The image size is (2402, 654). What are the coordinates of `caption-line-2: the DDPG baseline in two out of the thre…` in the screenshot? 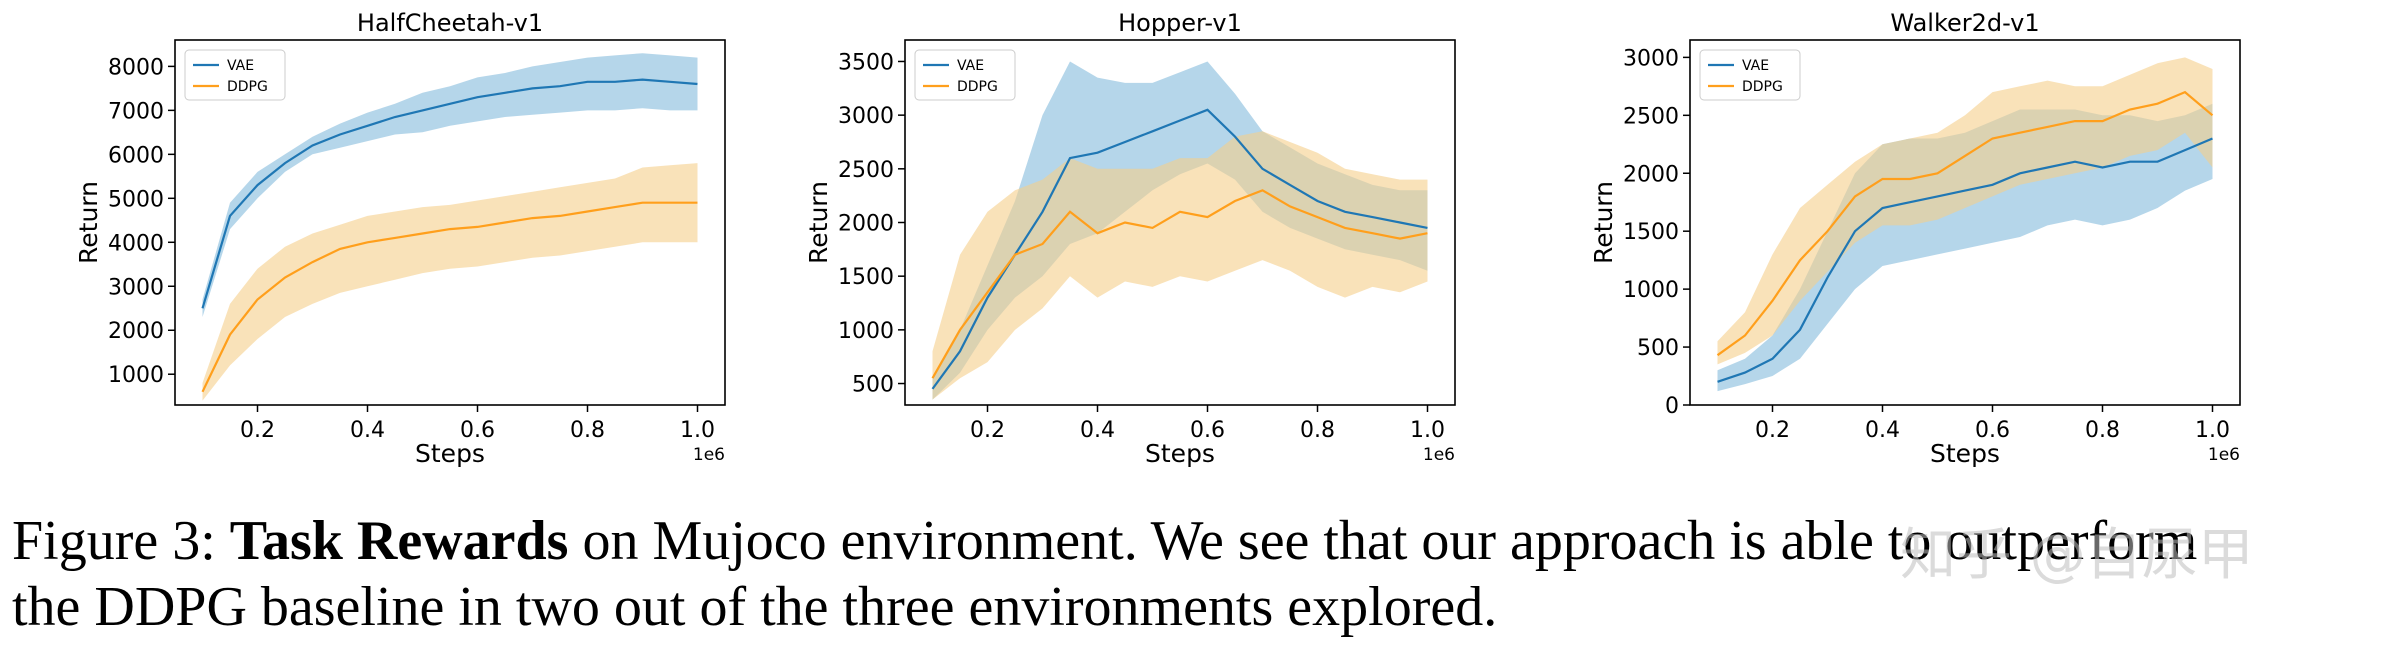 It's located at (755, 607).